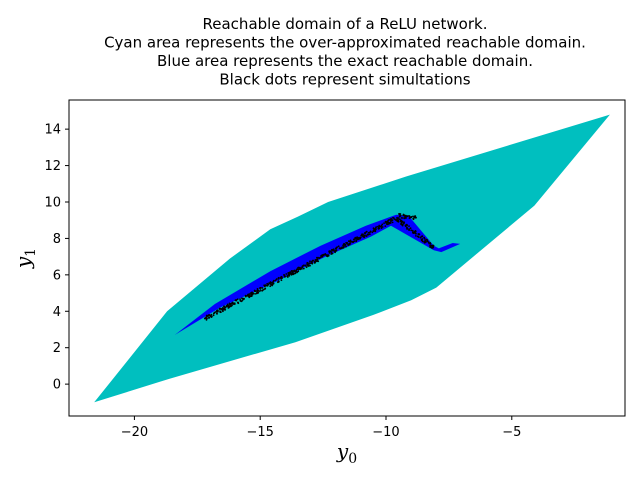  Describe the element at coordinates (56, 258) in the screenshot. I see `y-axis-ticks: 0 2 4 6 8 10 12 14` at that location.